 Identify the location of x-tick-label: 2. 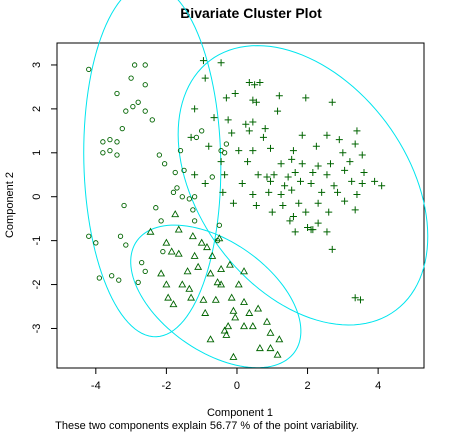
(307, 386).